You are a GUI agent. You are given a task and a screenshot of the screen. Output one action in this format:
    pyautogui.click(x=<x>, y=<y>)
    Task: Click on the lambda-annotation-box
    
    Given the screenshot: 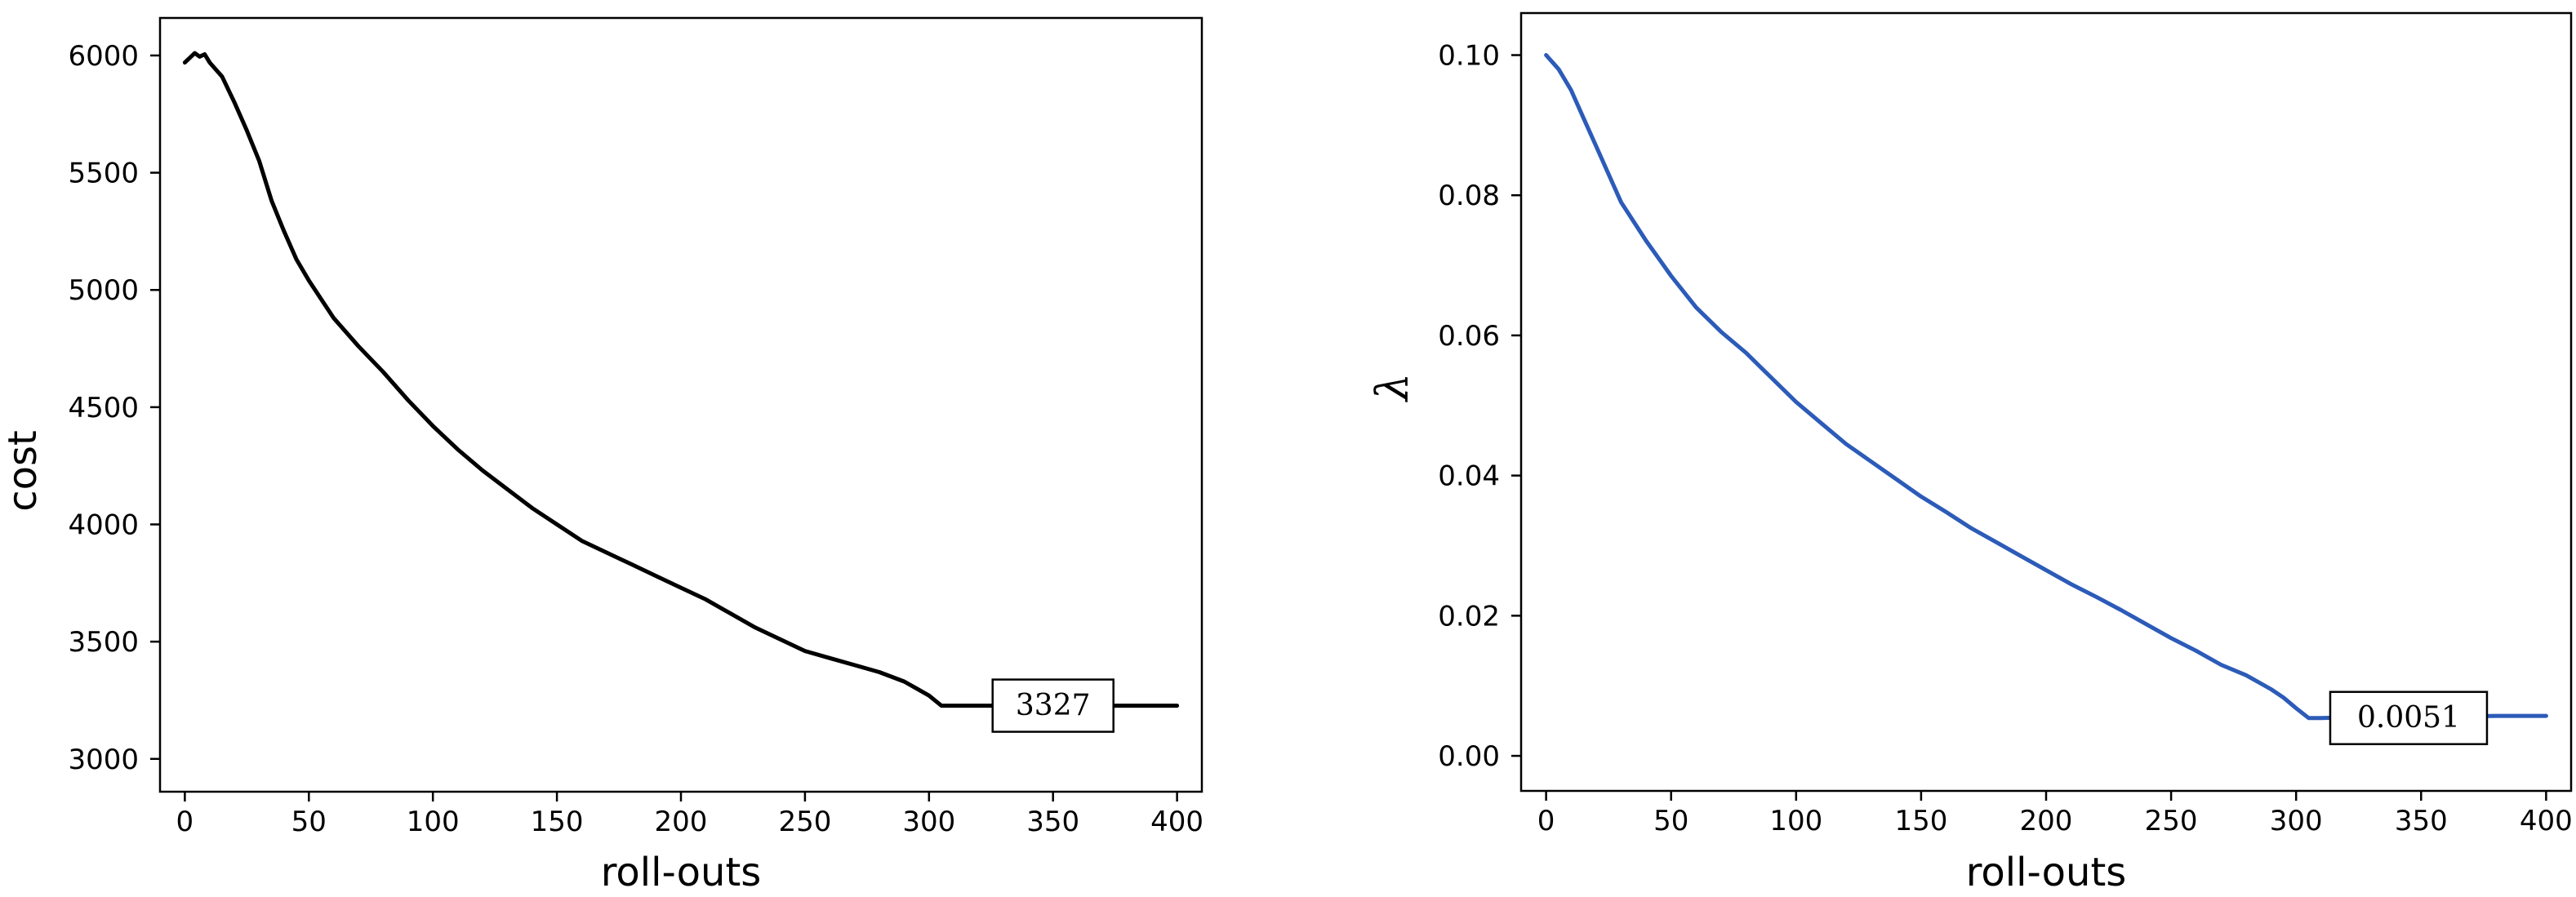 What is the action you would take?
    pyautogui.click(x=2409, y=718)
    